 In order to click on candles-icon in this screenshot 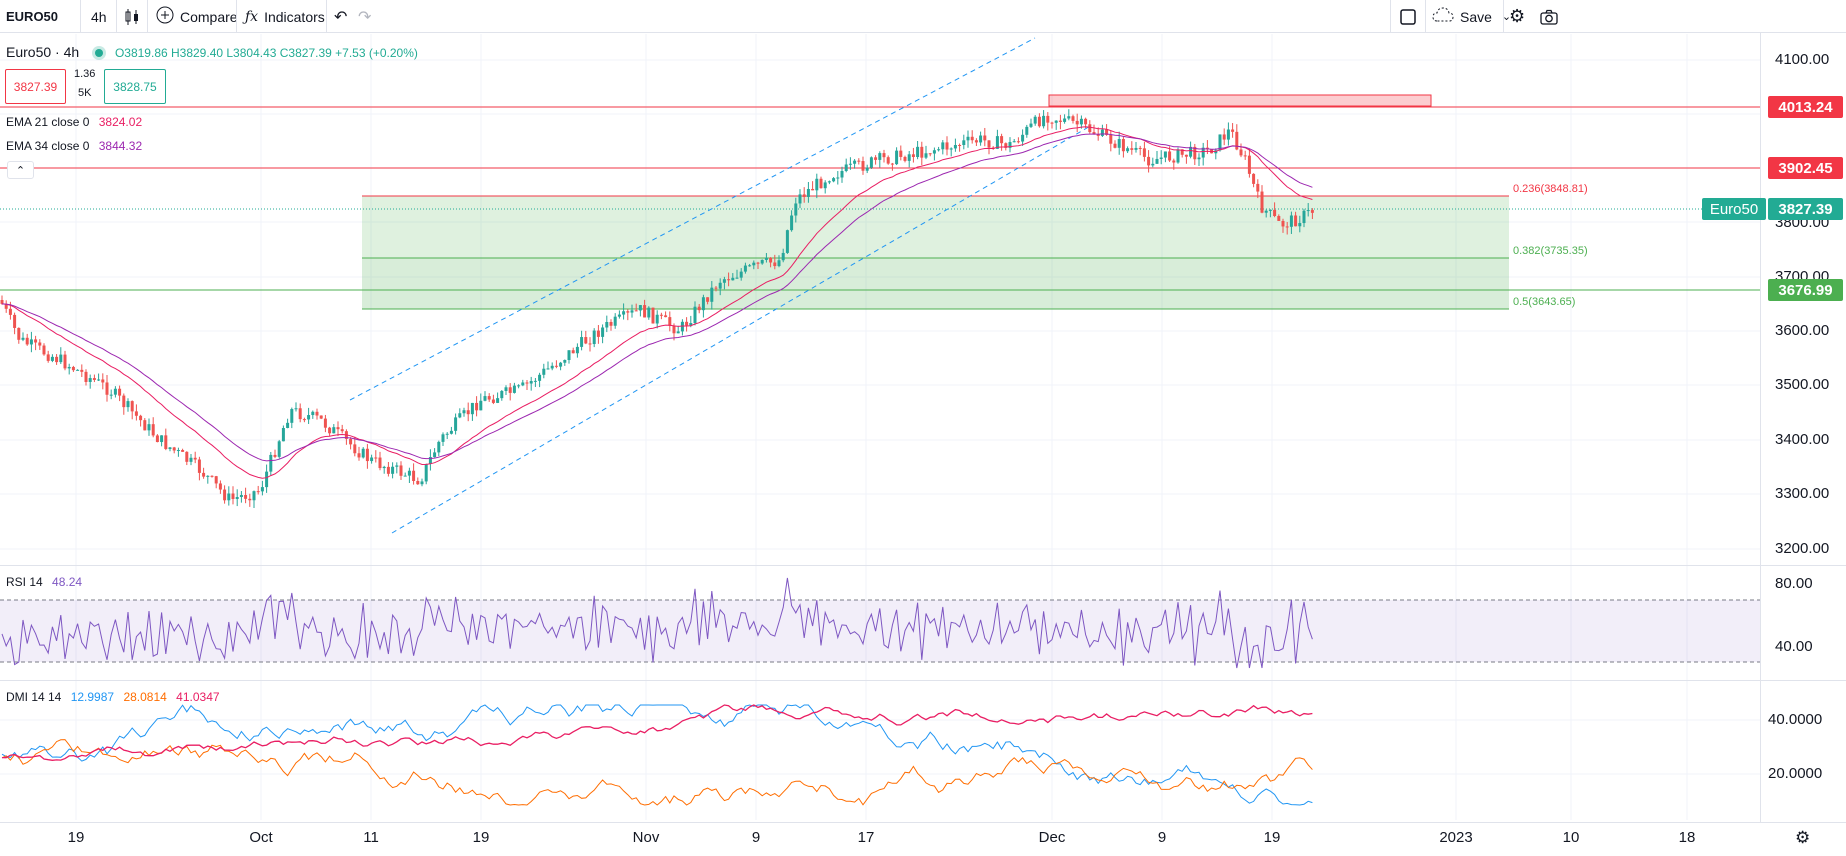, I will do `click(132, 16)`.